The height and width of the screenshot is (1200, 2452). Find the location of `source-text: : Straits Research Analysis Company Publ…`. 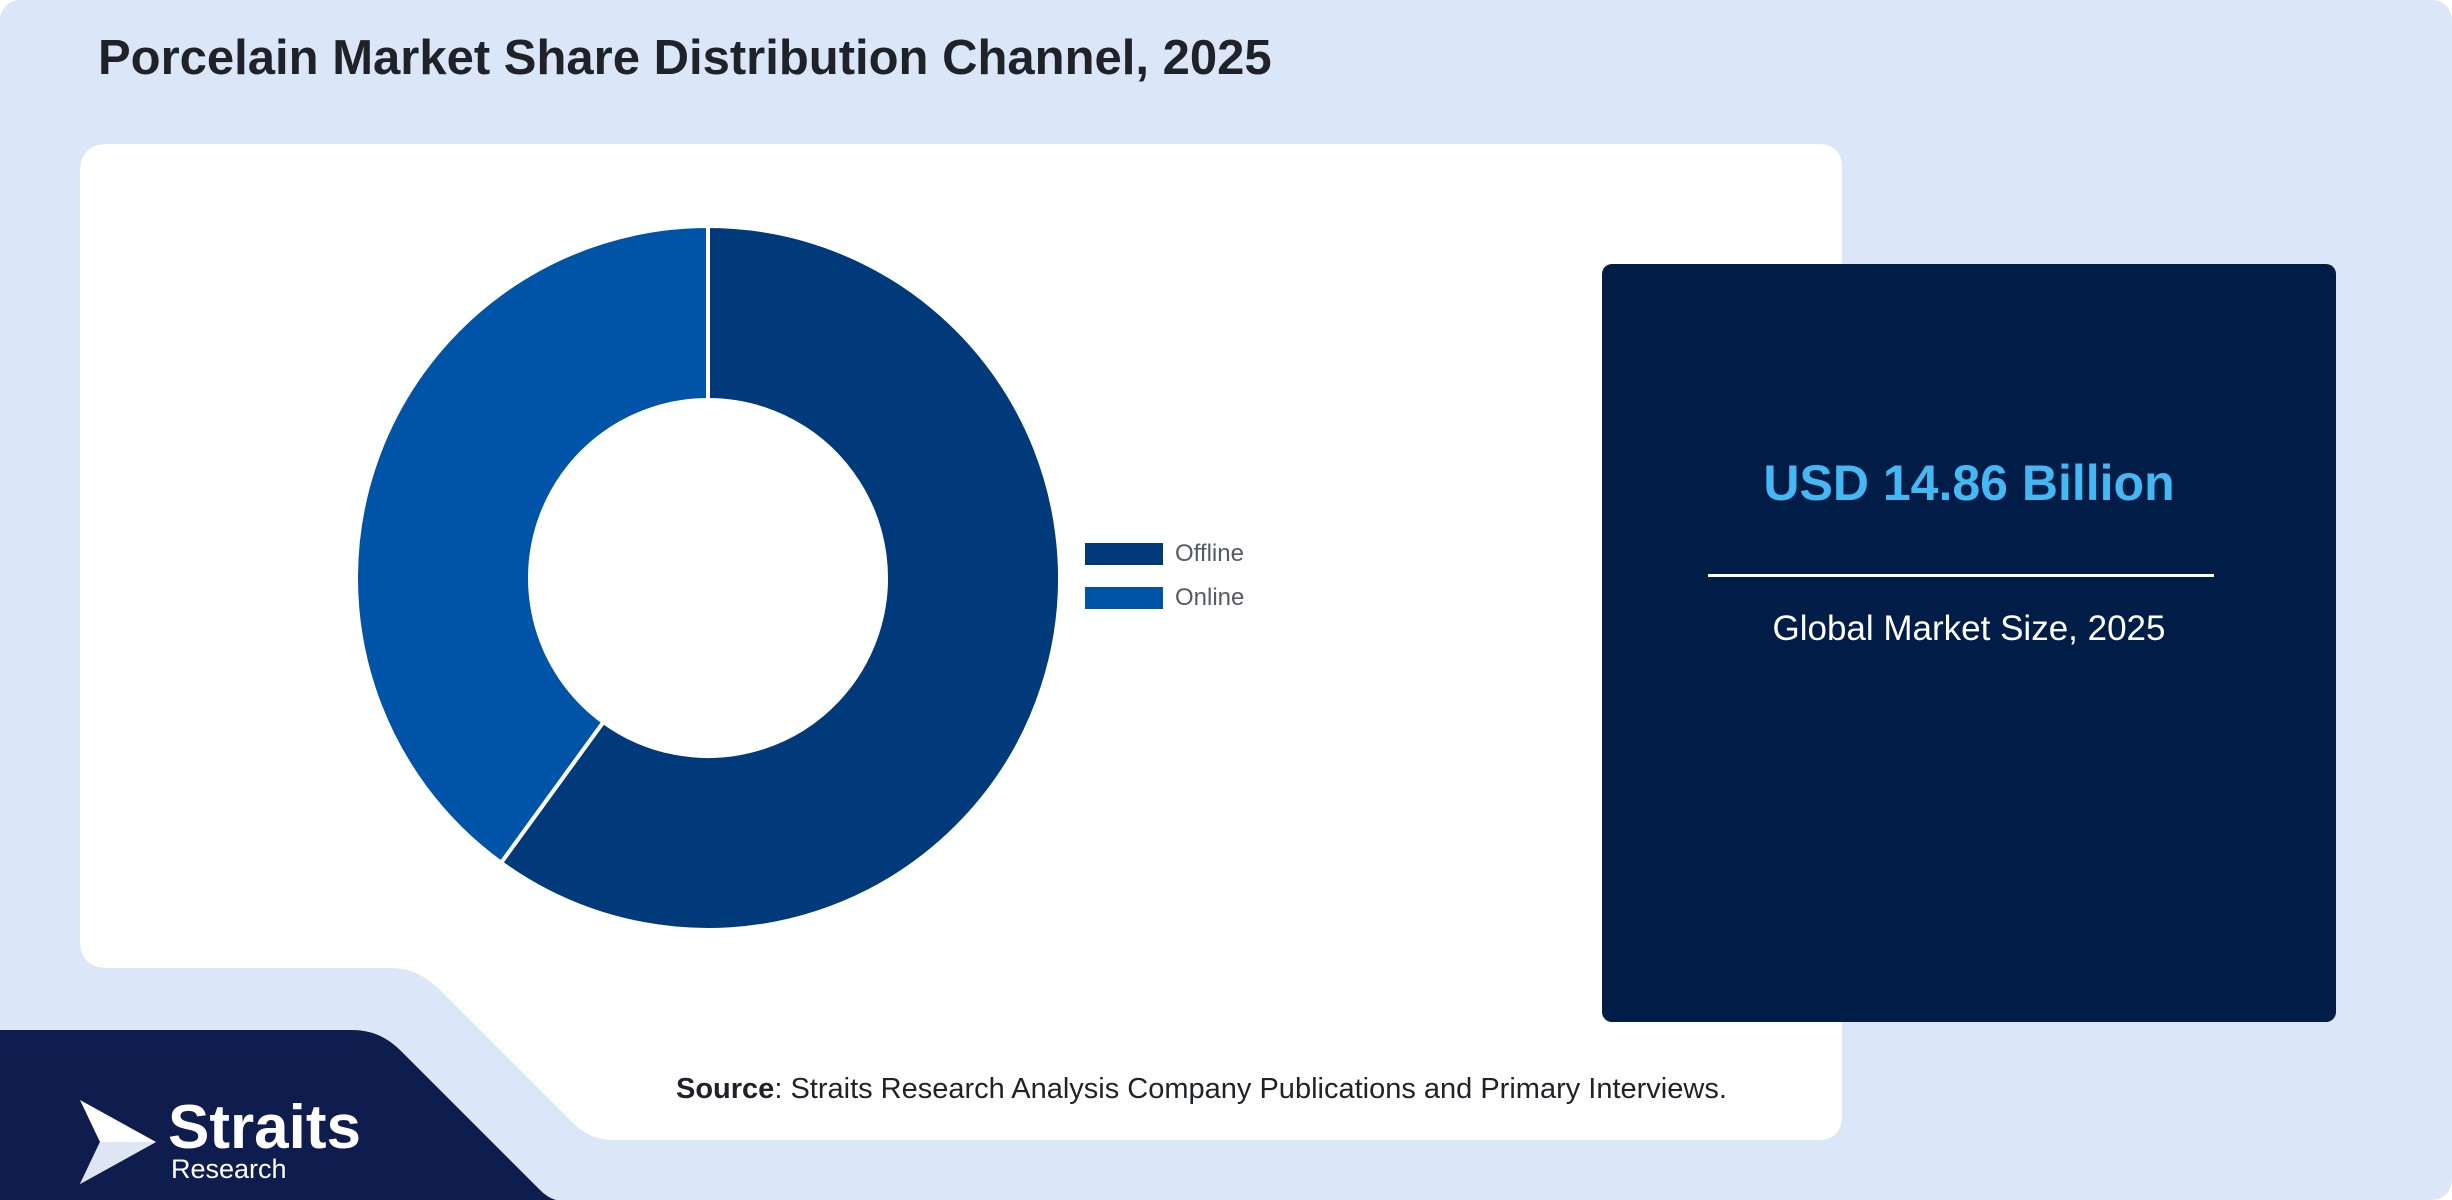

source-text: : Straits Research Analysis Company Publ… is located at coordinates (1250, 1089).